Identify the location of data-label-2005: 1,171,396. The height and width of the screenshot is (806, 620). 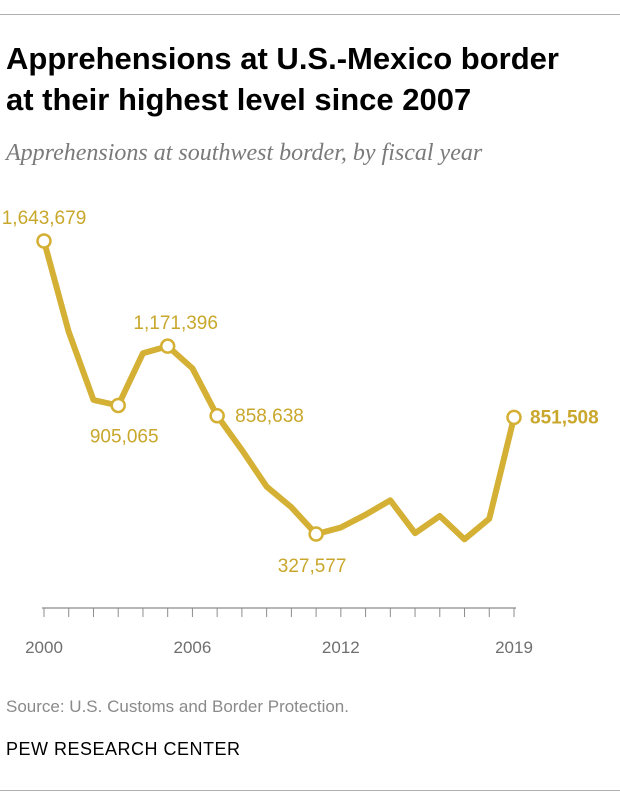
(175, 323).